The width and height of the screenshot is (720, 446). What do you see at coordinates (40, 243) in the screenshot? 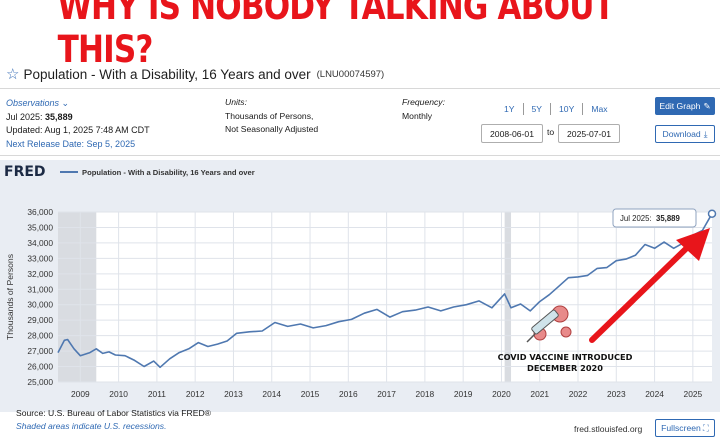
I see `y-tick-label: 34,000` at bounding box center [40, 243].